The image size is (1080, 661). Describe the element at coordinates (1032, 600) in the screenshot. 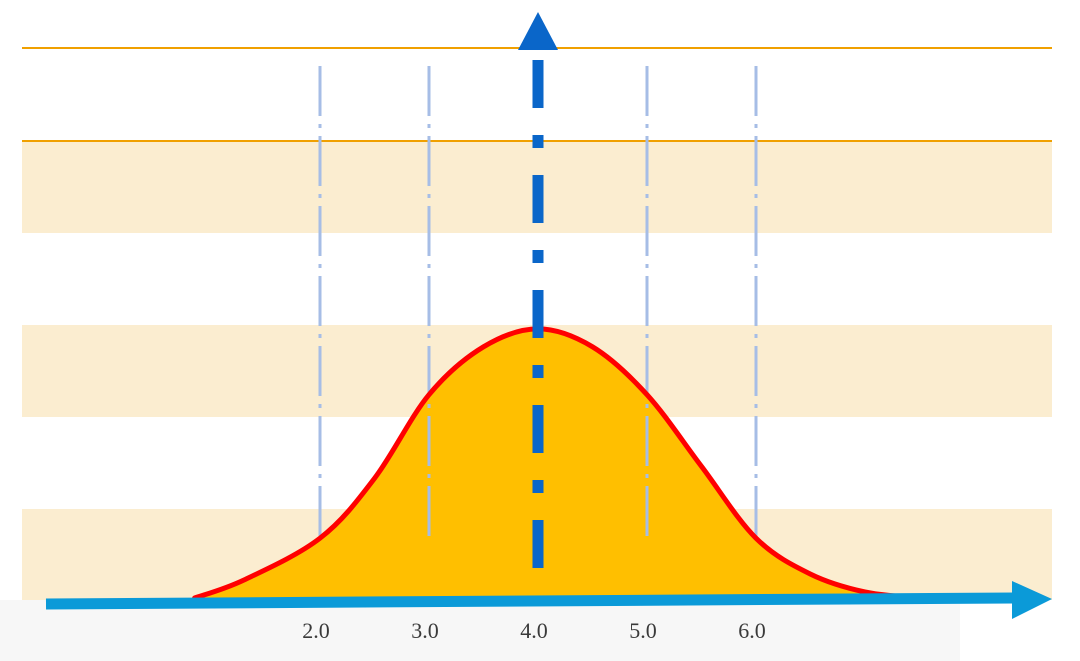

I see `x-axis-arrowhead` at that location.